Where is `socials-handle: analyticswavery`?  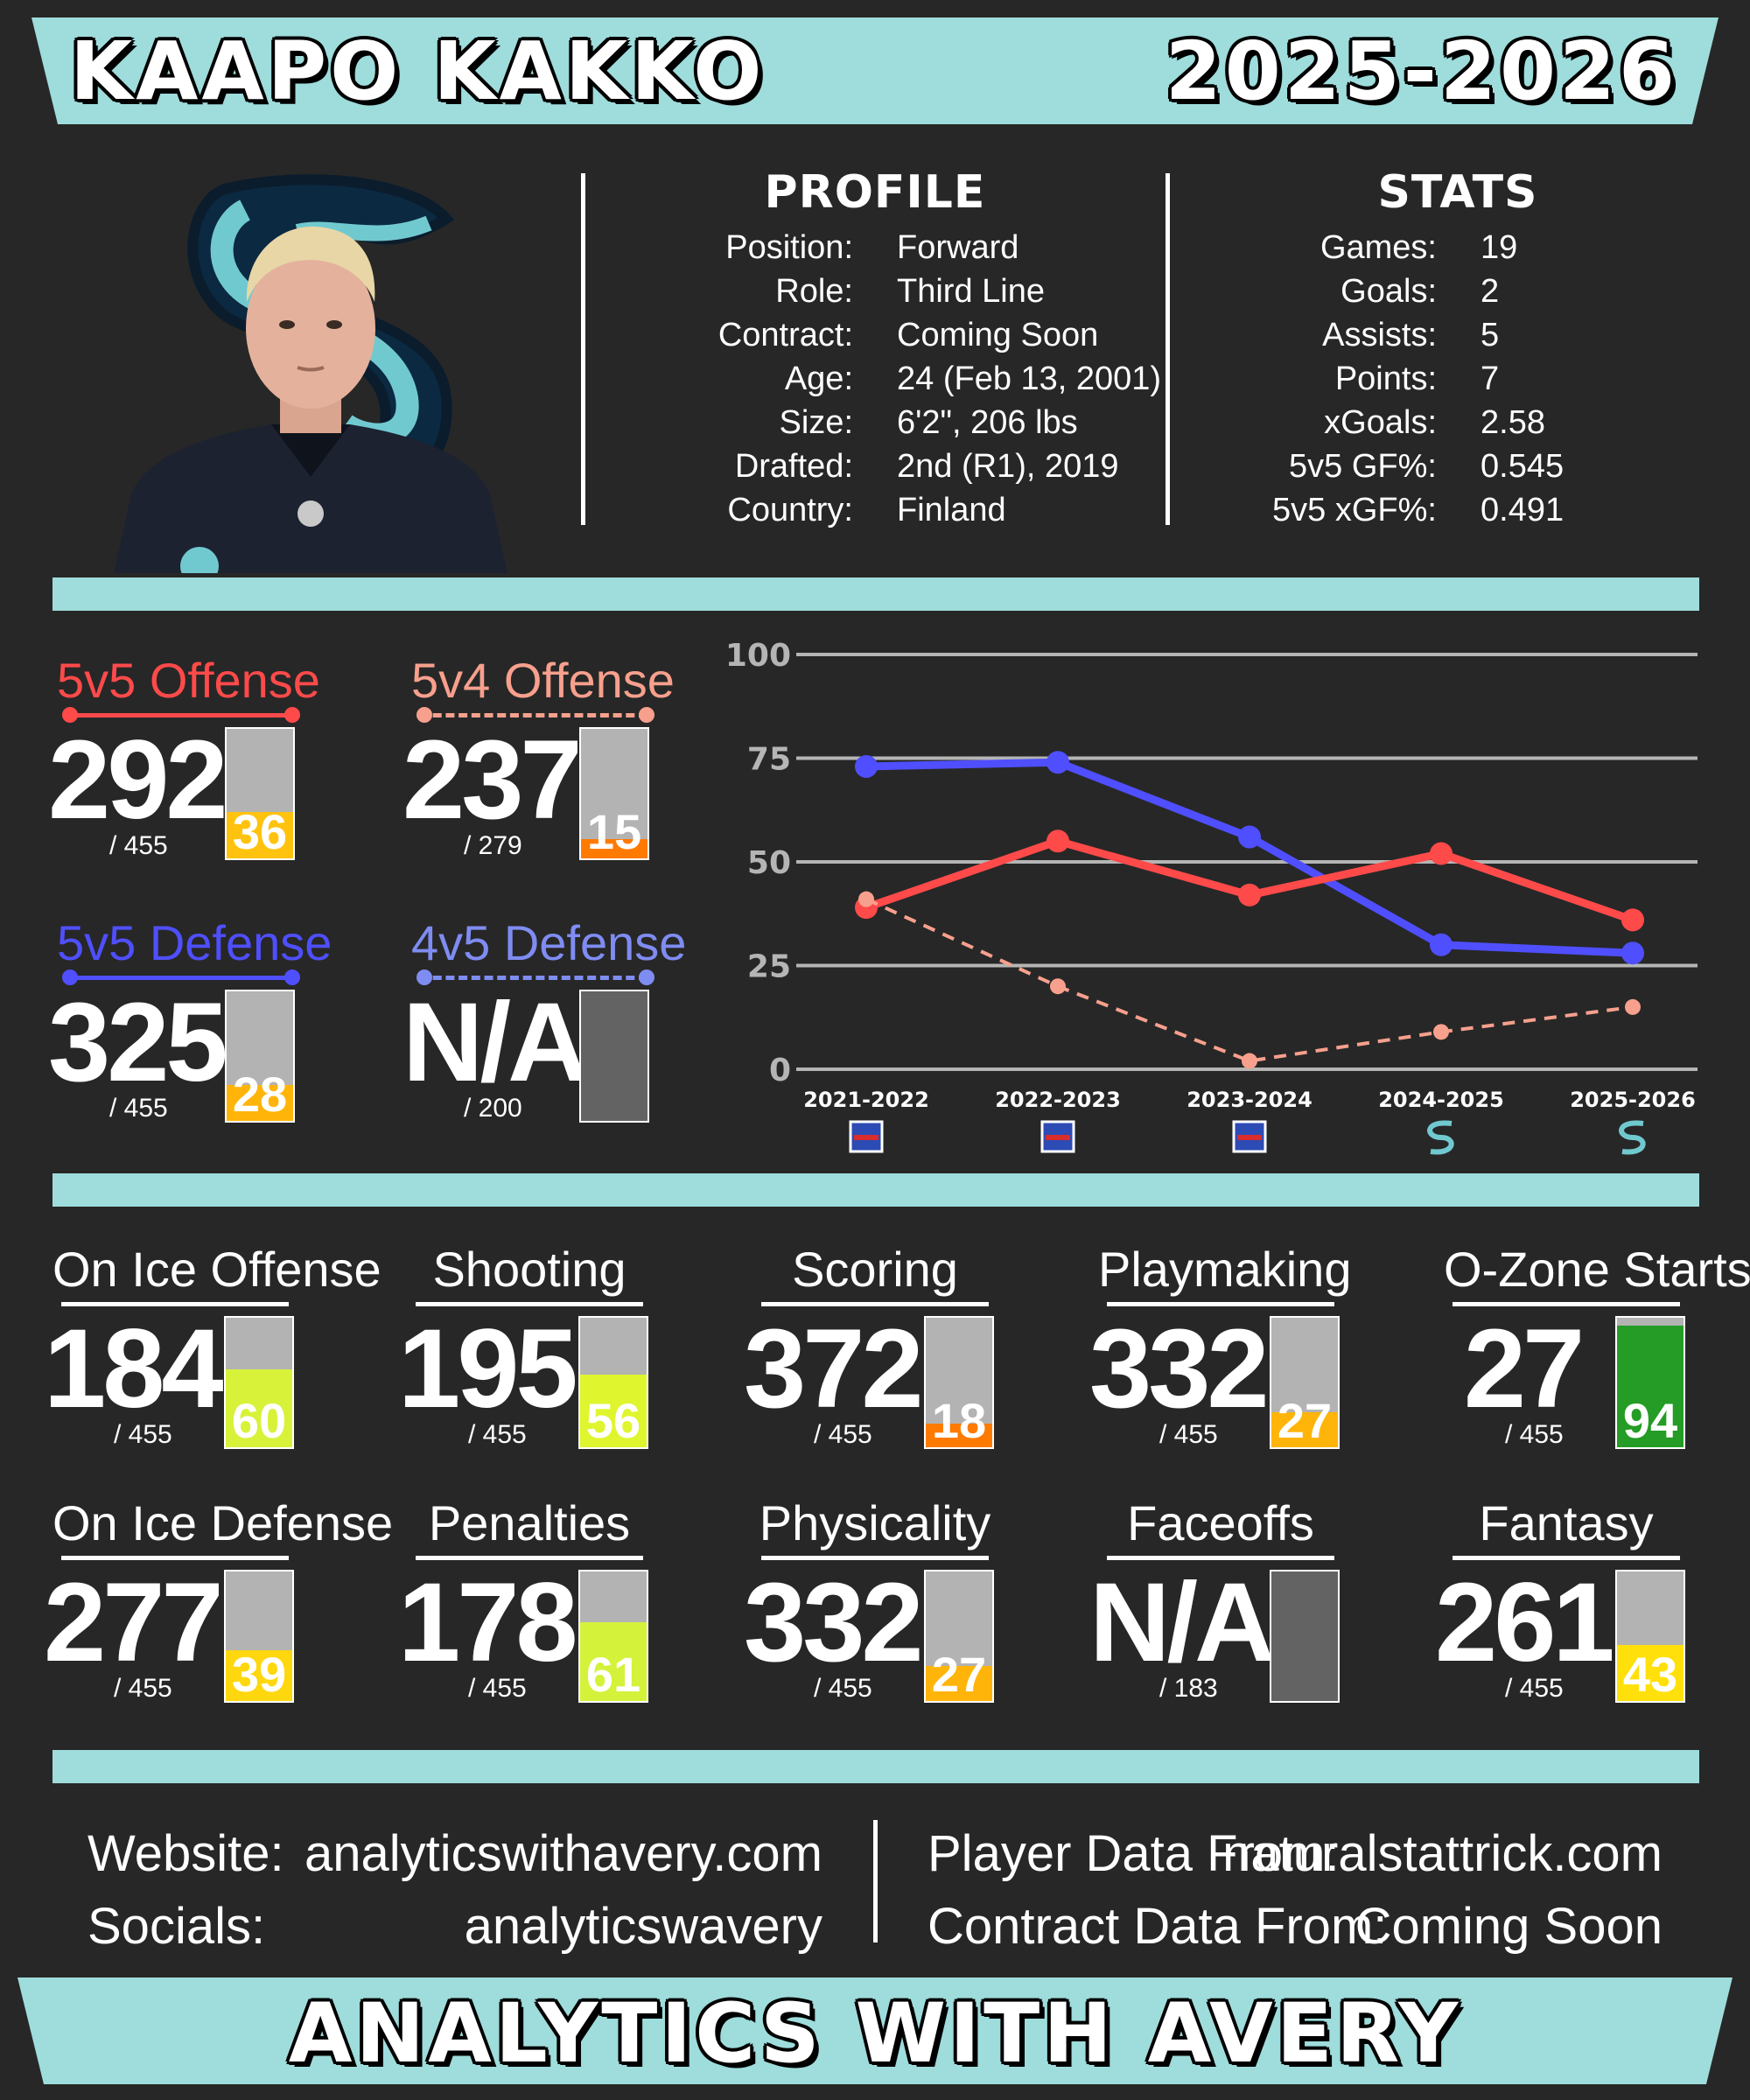 socials-handle: analyticswavery is located at coordinates (643, 1926).